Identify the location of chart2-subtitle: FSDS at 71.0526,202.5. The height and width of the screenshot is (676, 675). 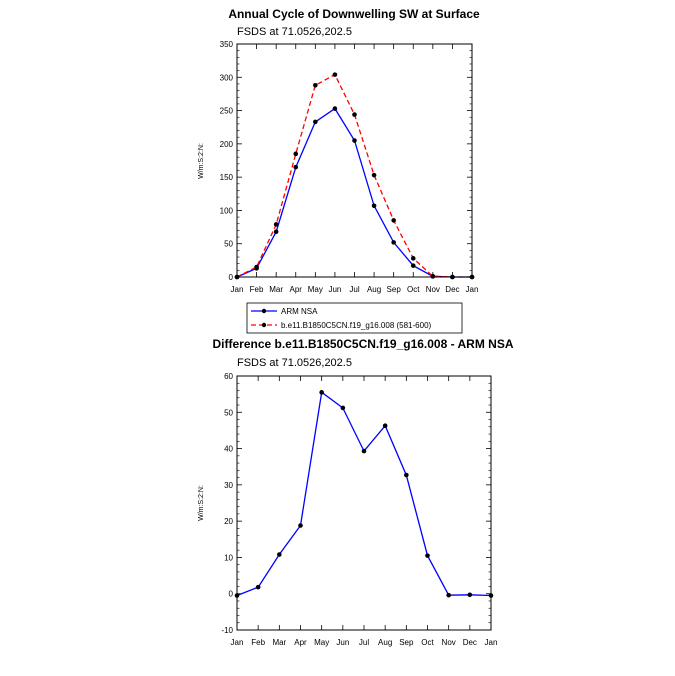
(294, 363).